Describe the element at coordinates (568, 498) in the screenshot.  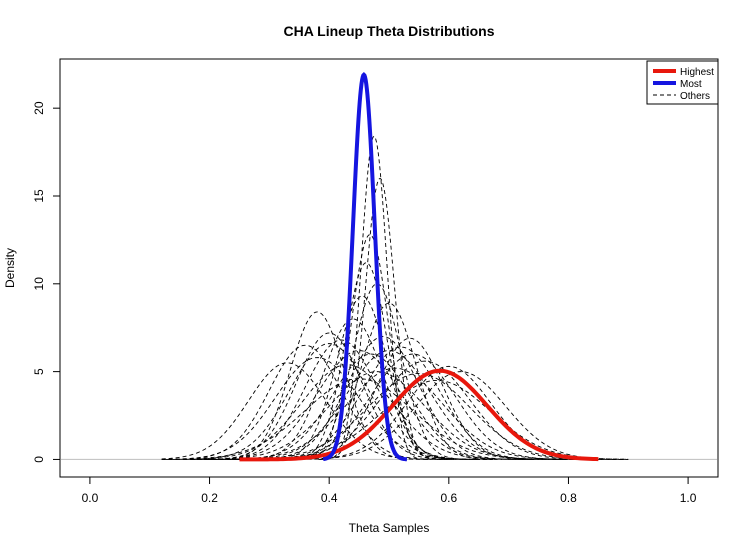
I see `x-tick-label: 0.8` at that location.